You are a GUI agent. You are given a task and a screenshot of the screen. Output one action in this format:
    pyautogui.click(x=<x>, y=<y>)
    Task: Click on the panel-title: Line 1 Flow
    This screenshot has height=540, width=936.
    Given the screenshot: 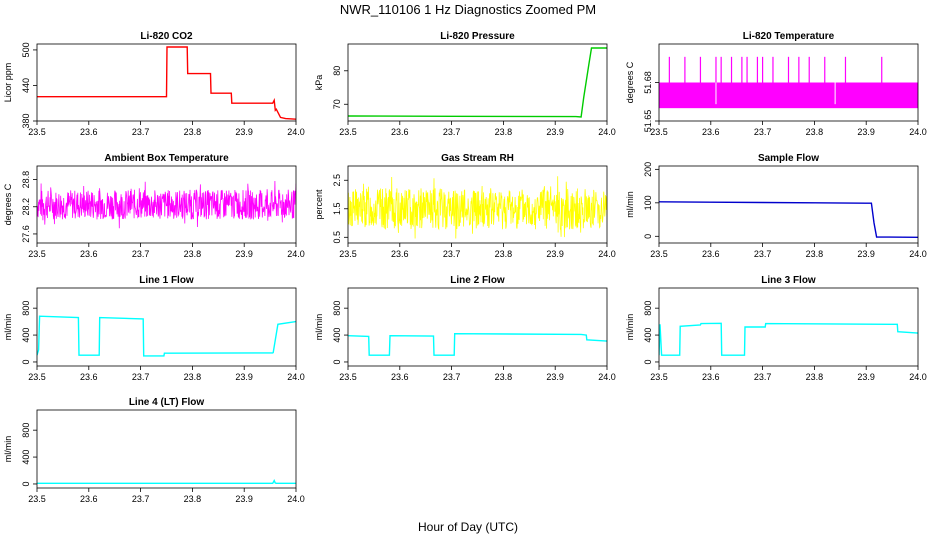 What is the action you would take?
    pyautogui.click(x=166, y=280)
    